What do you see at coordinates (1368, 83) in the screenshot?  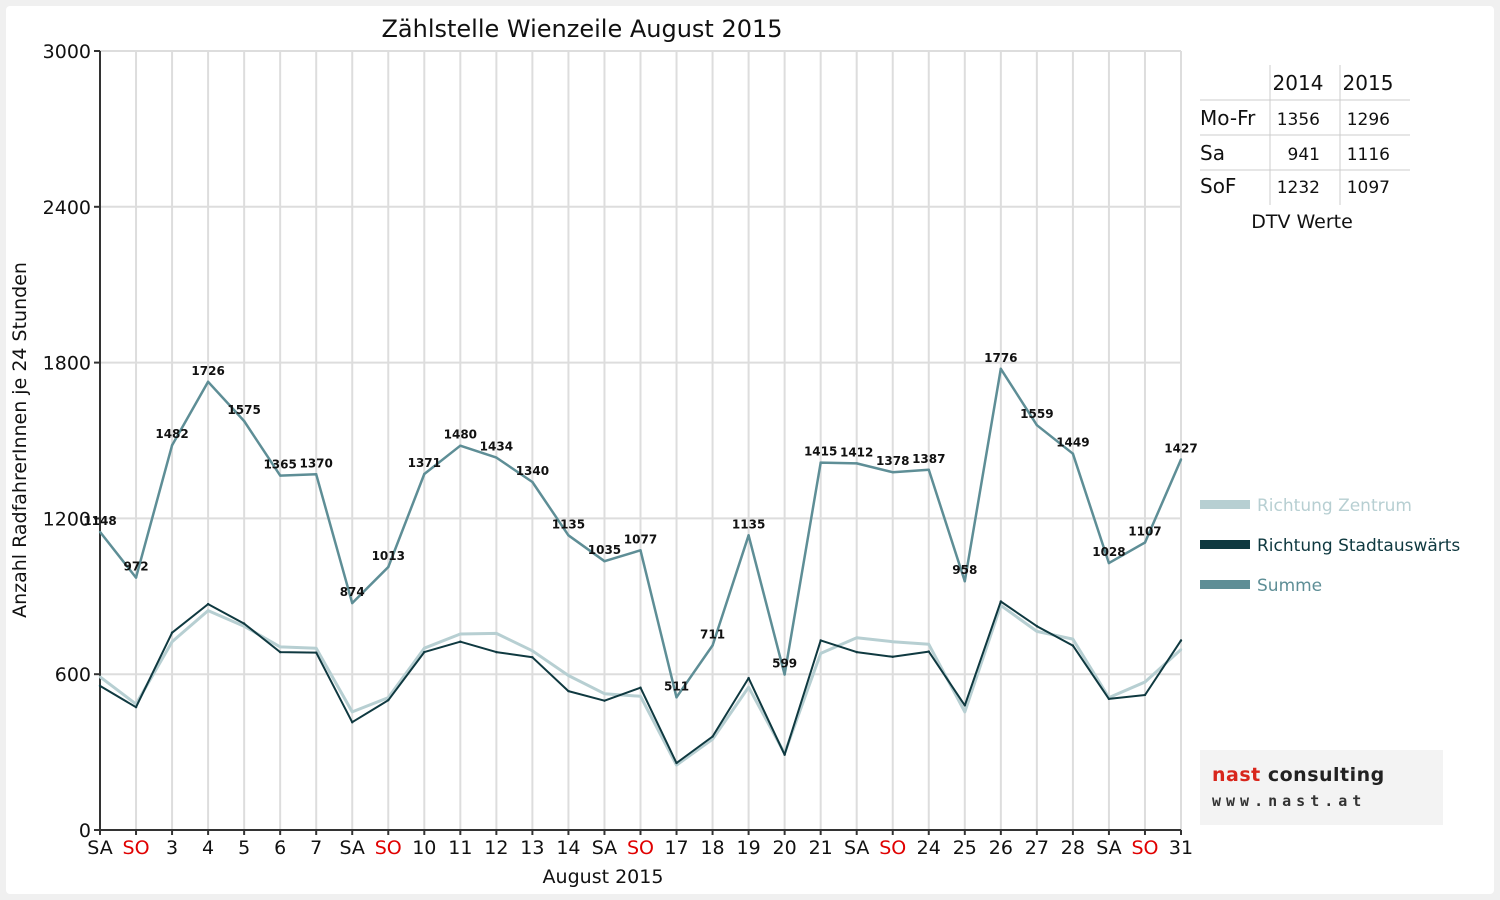 I see `dtv-header-2015: 2015` at bounding box center [1368, 83].